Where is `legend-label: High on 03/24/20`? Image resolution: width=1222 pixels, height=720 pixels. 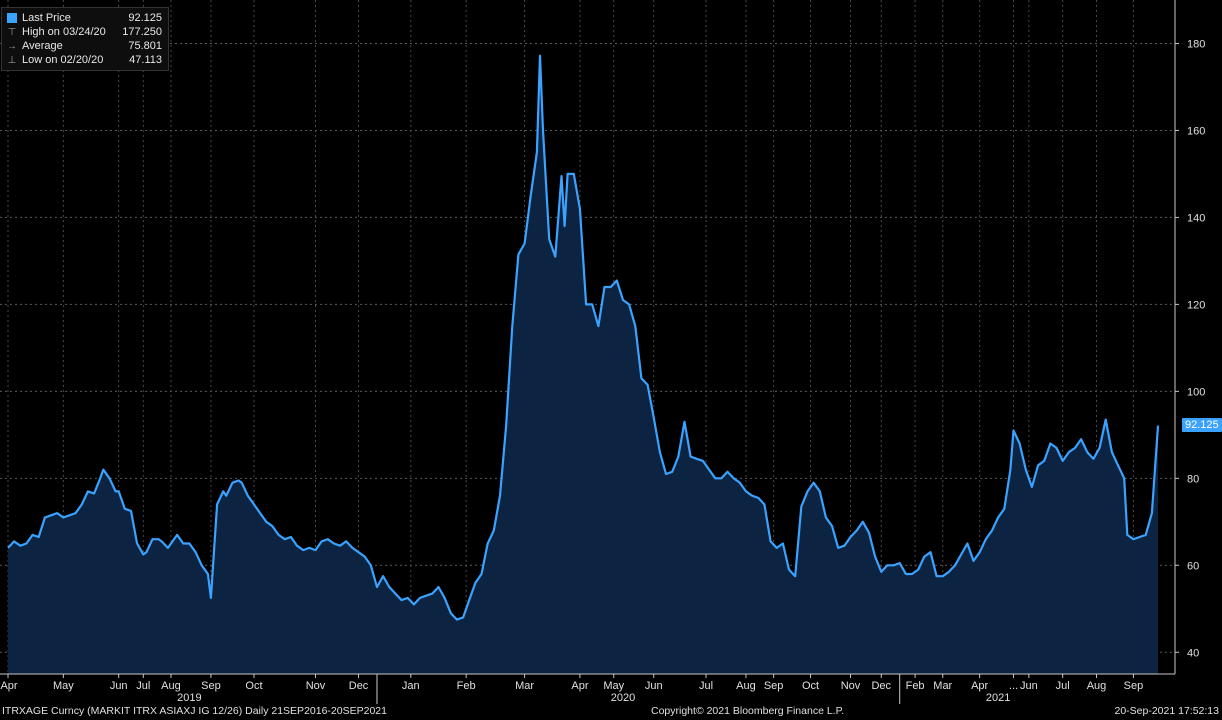
legend-label: High on 03/24/20 is located at coordinates (64, 32).